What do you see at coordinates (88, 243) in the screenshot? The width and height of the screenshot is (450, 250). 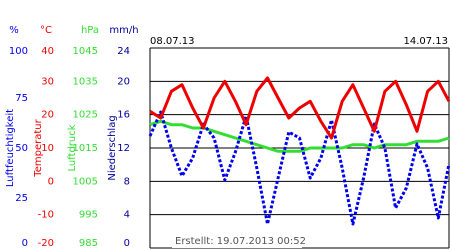 I see `y-tick-label: 985` at bounding box center [88, 243].